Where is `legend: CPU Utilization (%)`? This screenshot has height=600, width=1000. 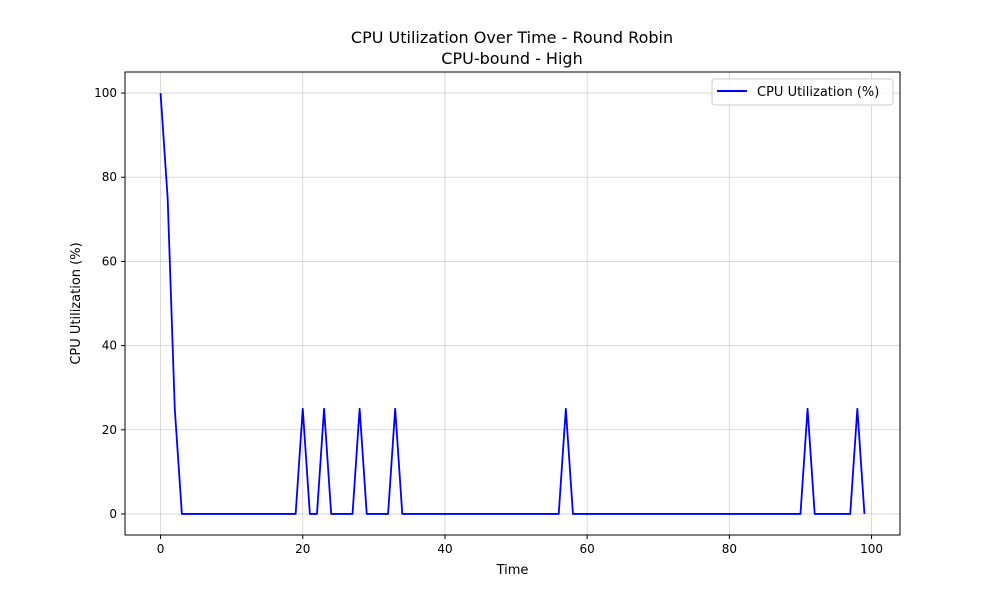 legend: CPU Utilization (%) is located at coordinates (802, 92).